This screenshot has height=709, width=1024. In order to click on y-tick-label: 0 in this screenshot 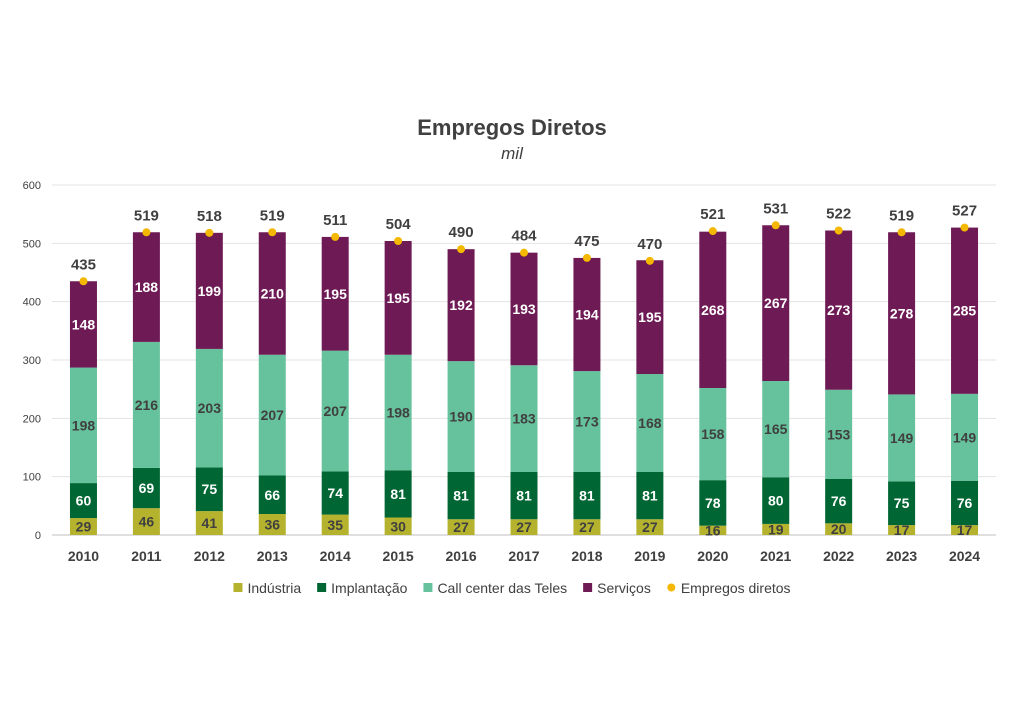, I will do `click(38, 536)`.